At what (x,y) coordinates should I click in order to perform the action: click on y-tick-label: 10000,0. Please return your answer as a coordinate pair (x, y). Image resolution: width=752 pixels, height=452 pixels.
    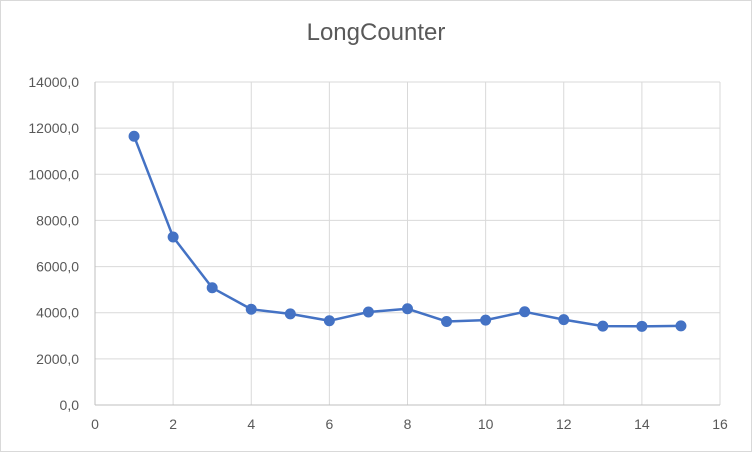
    Looking at the image, I should click on (53, 174).